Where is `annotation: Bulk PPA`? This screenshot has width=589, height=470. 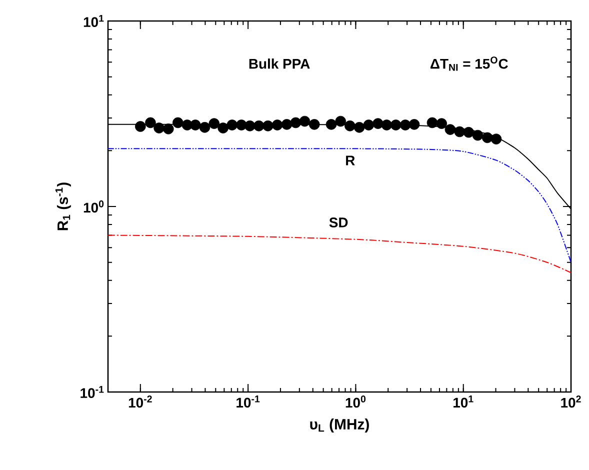 annotation: Bulk PPA is located at coordinates (279, 63).